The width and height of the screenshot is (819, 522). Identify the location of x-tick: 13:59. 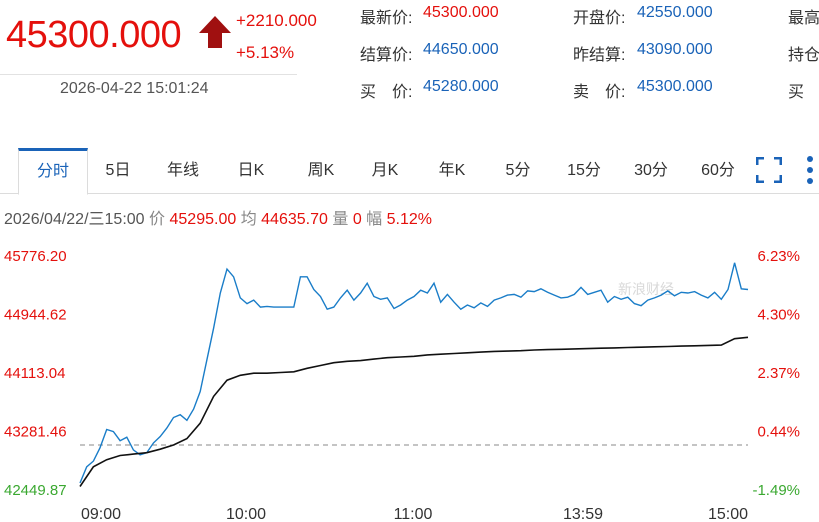
(583, 514).